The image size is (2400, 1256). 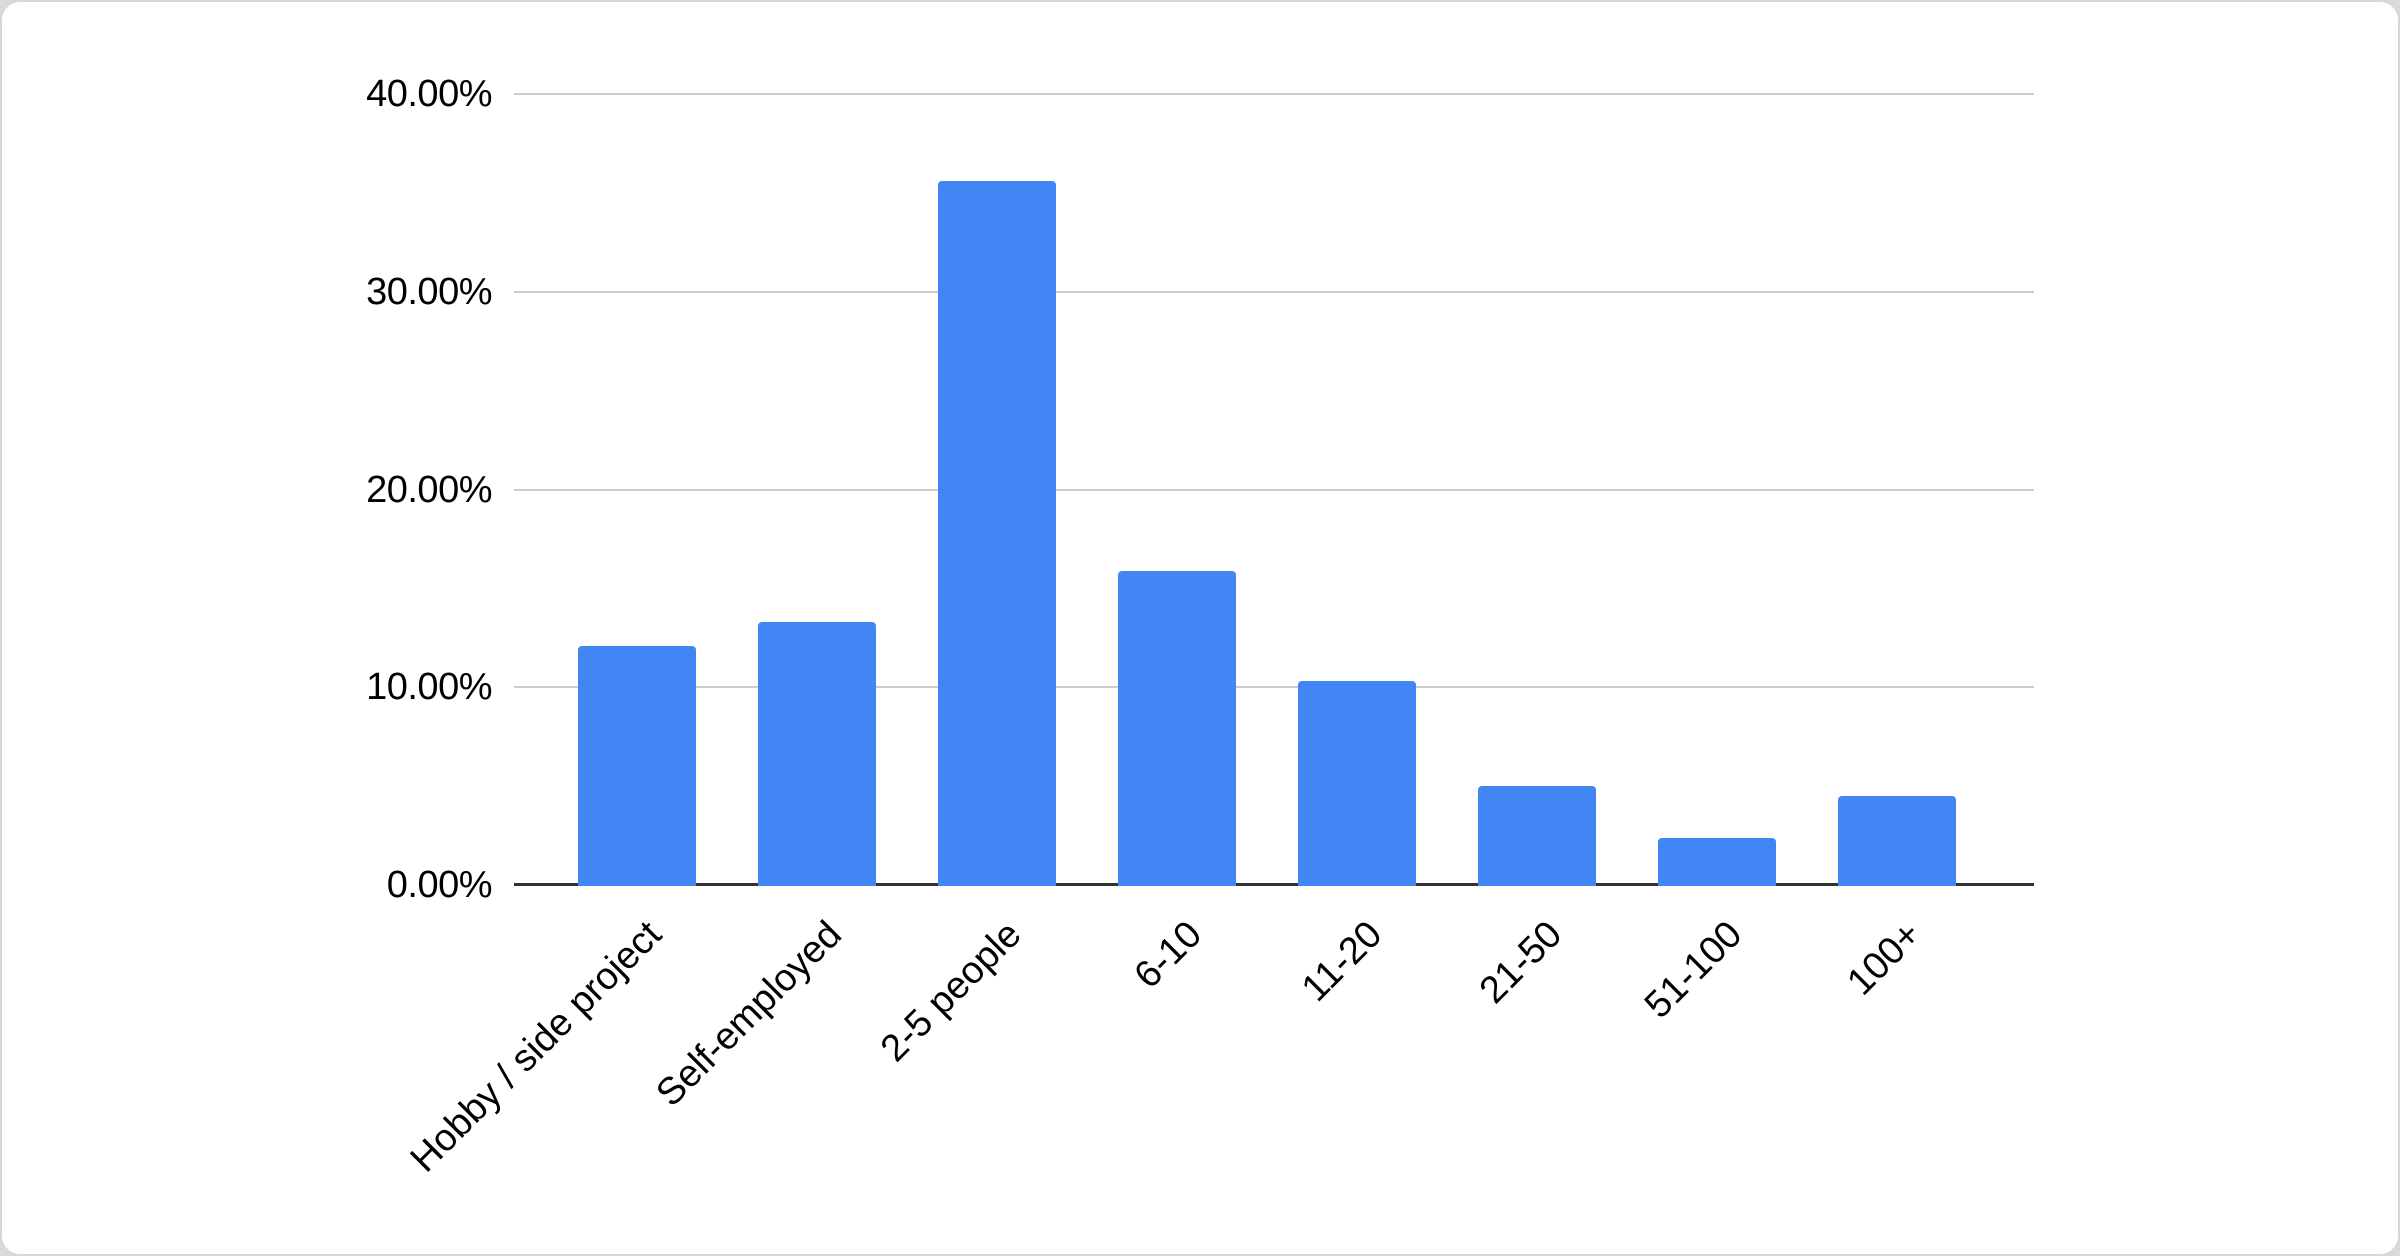 I want to click on x-axis-category-label: 100+, so click(x=1884, y=958).